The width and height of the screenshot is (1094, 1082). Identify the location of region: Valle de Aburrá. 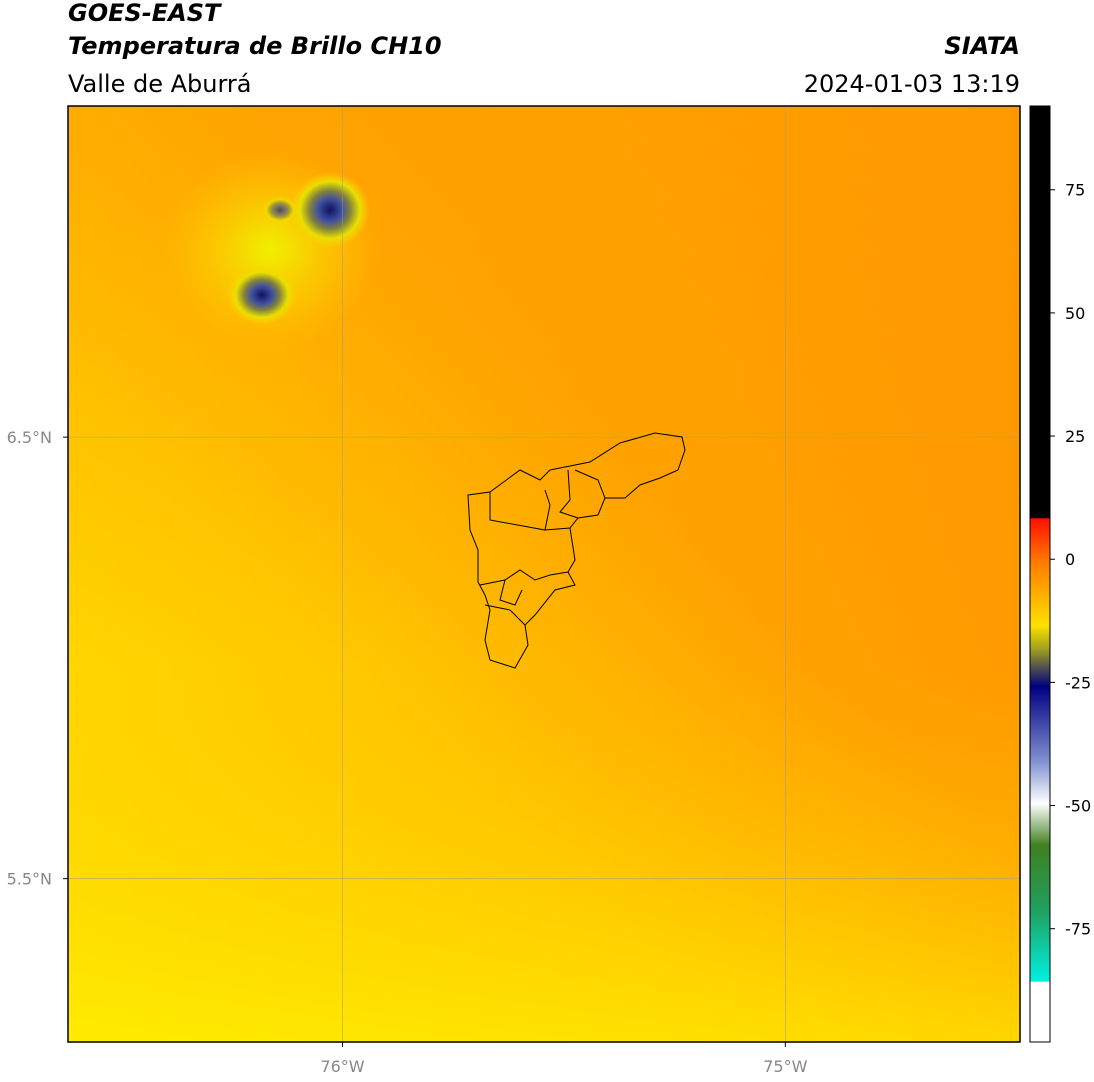
(160, 84).